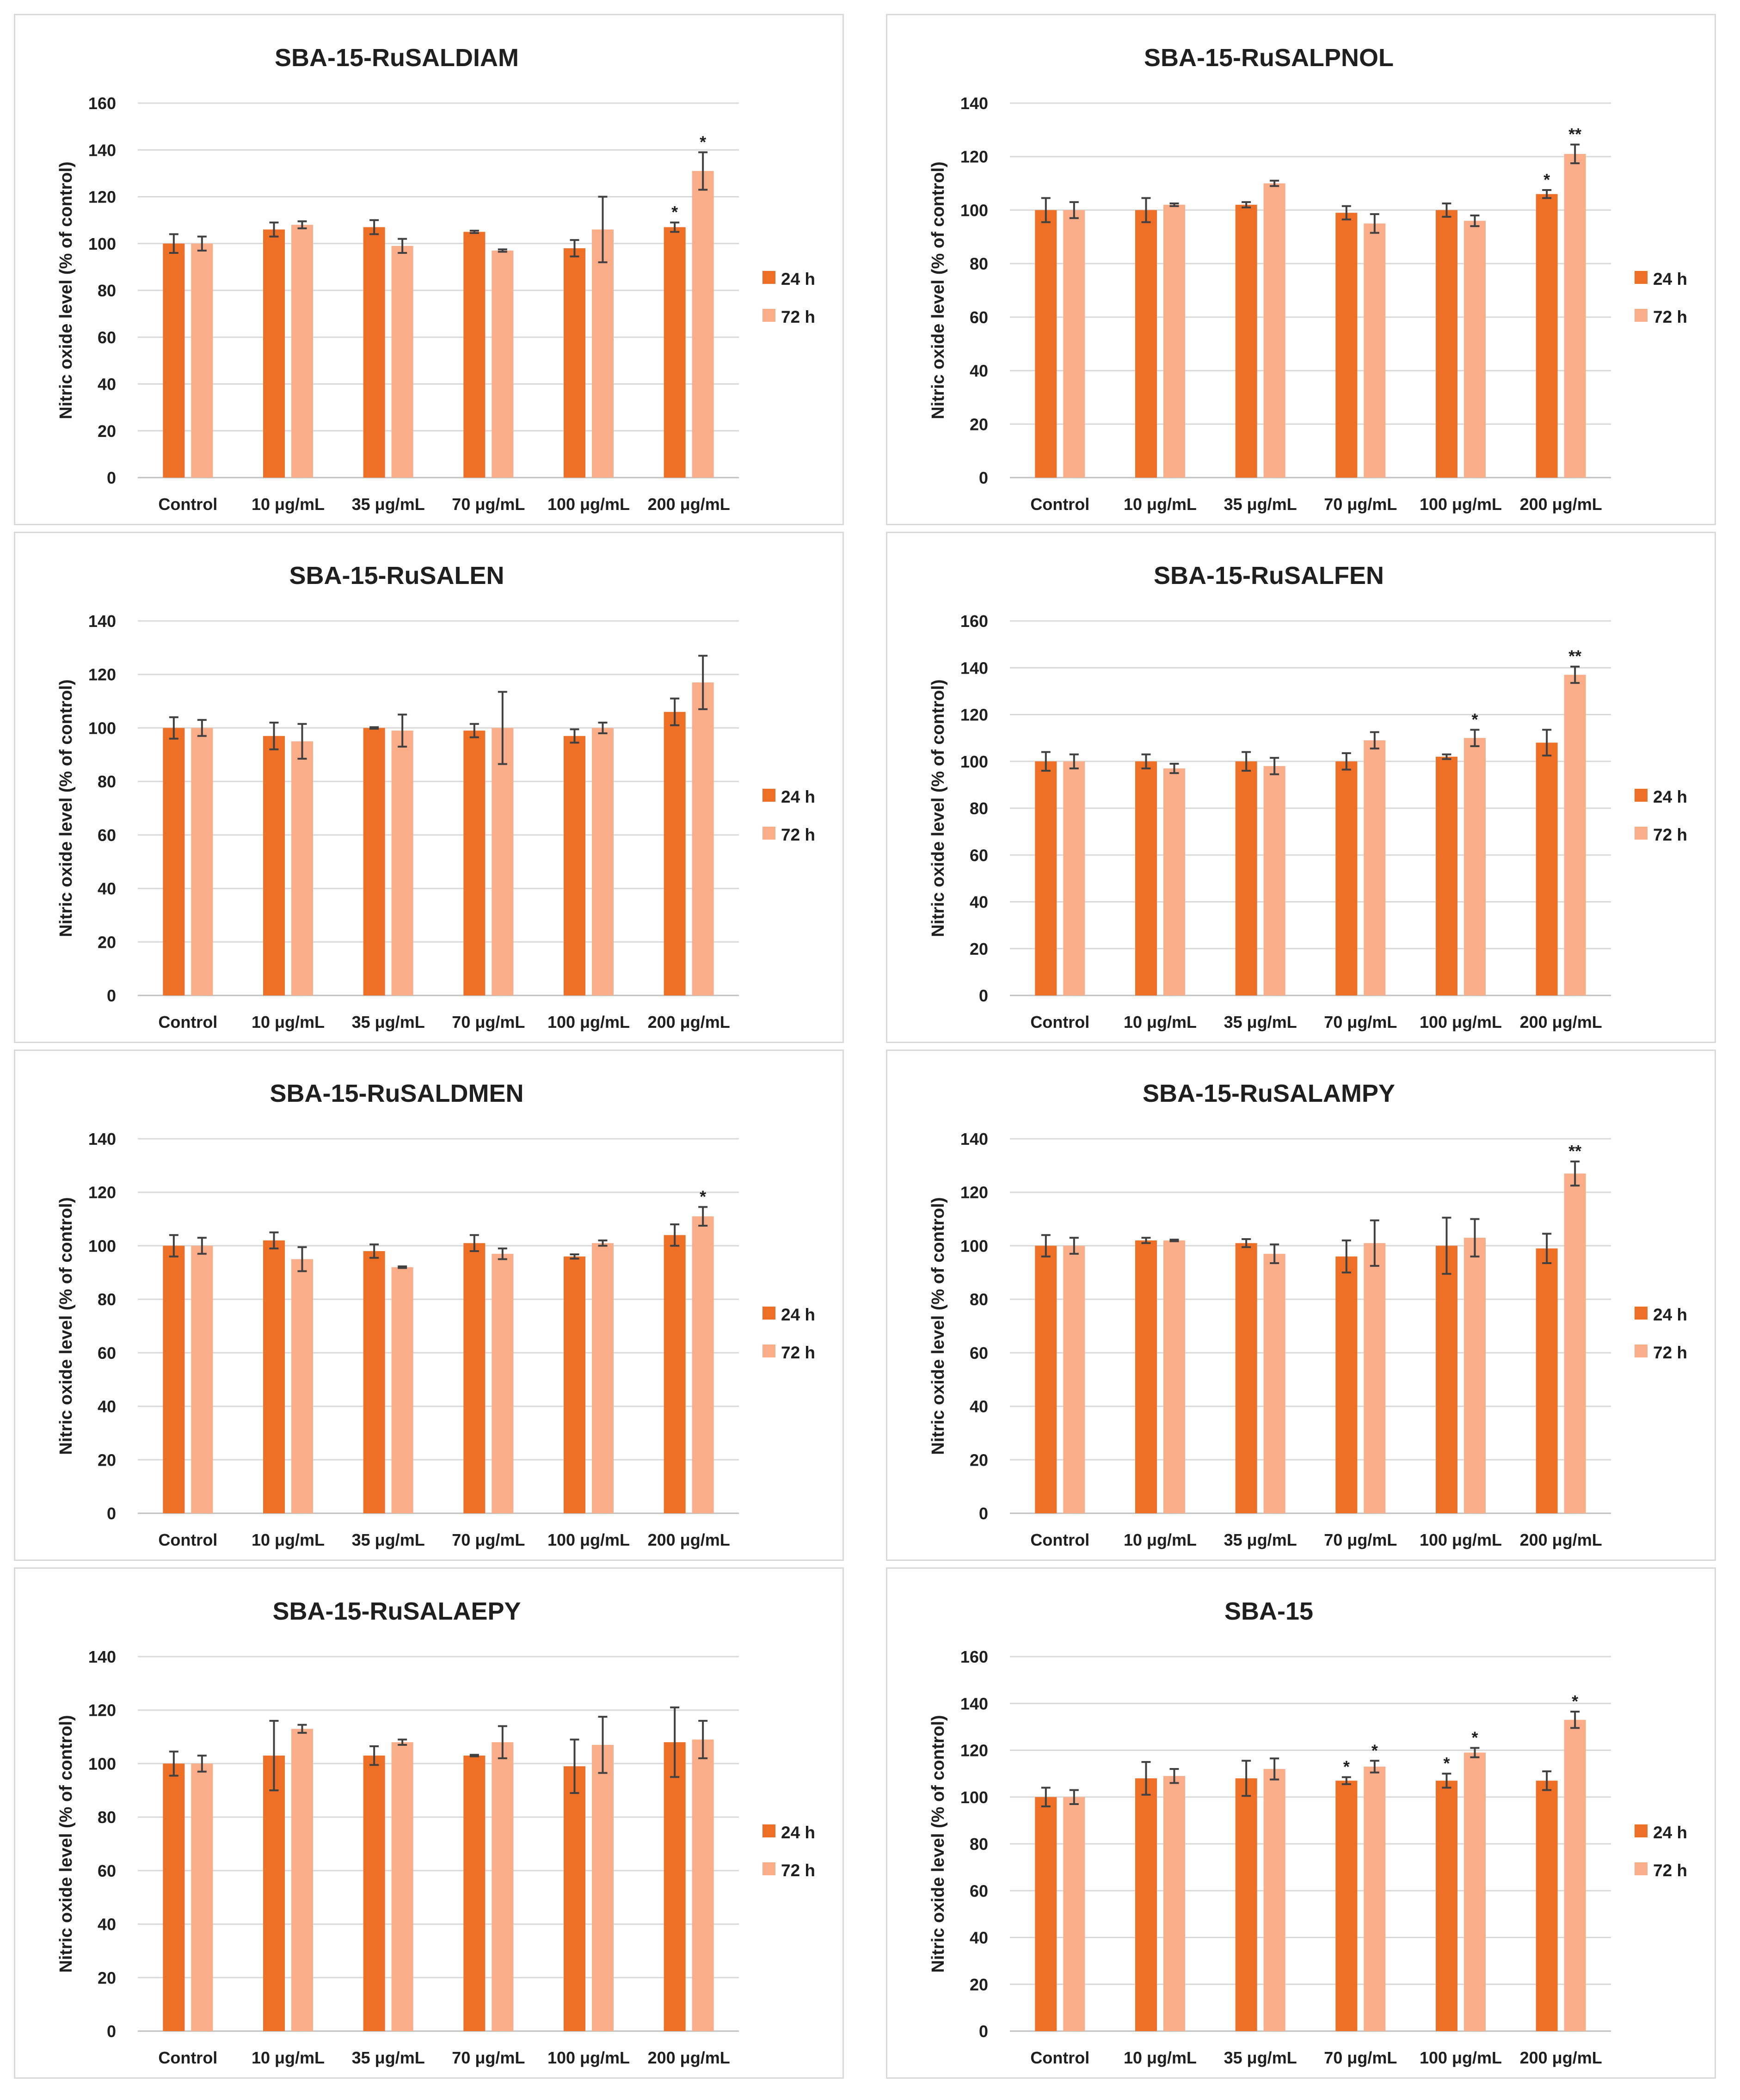  What do you see at coordinates (1574, 134) in the screenshot?
I see `significance-marker: **` at bounding box center [1574, 134].